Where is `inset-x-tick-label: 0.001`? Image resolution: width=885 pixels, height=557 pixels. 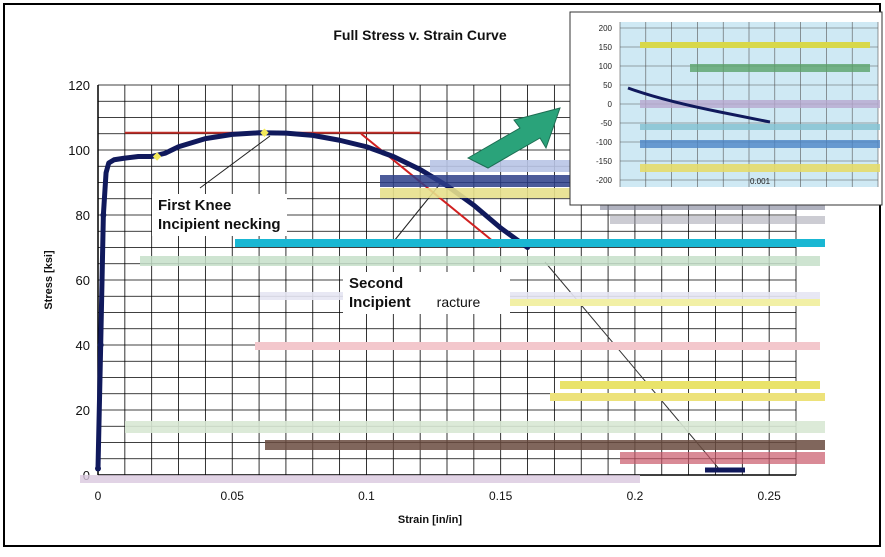
inset-x-tick-label: 0.001 is located at coordinates (760, 181).